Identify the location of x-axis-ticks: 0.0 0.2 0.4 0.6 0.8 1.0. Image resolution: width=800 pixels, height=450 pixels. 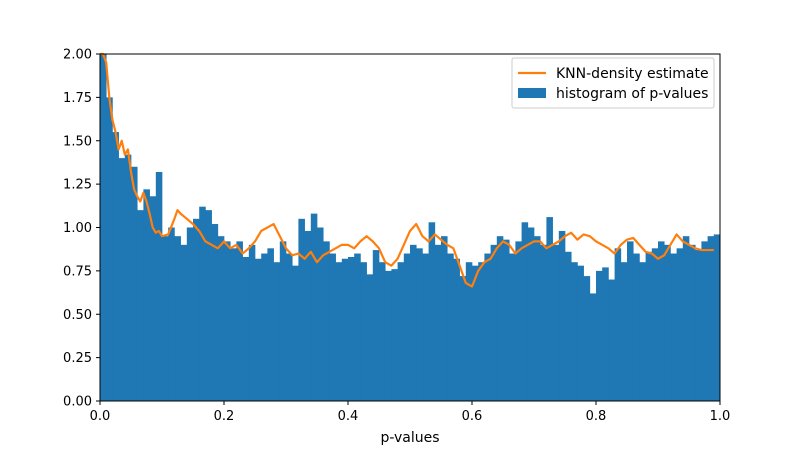
(410, 412).